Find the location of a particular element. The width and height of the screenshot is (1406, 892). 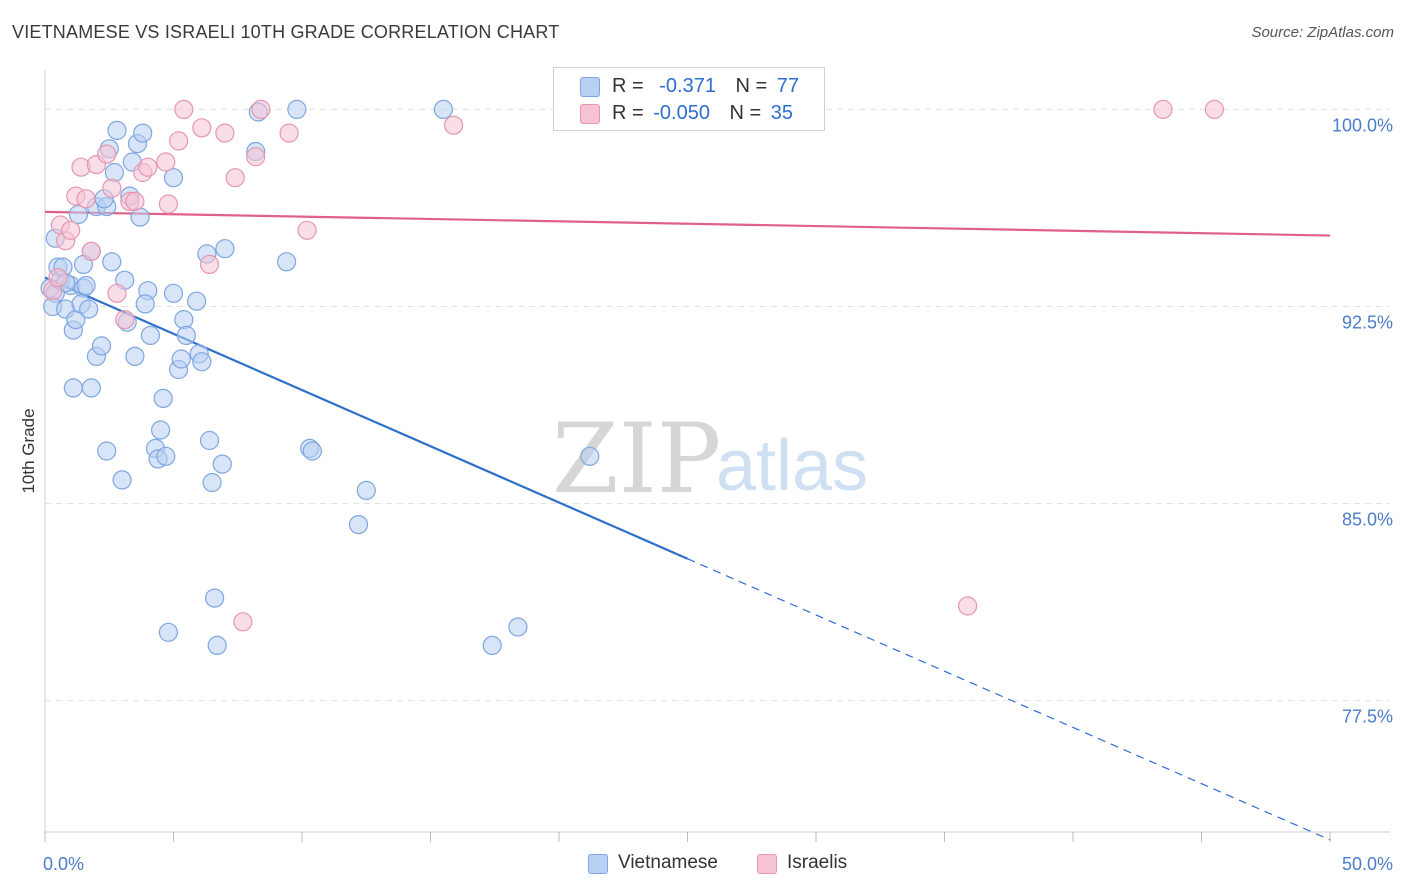

legend-r-value: -0.050 is located at coordinates (681, 113).